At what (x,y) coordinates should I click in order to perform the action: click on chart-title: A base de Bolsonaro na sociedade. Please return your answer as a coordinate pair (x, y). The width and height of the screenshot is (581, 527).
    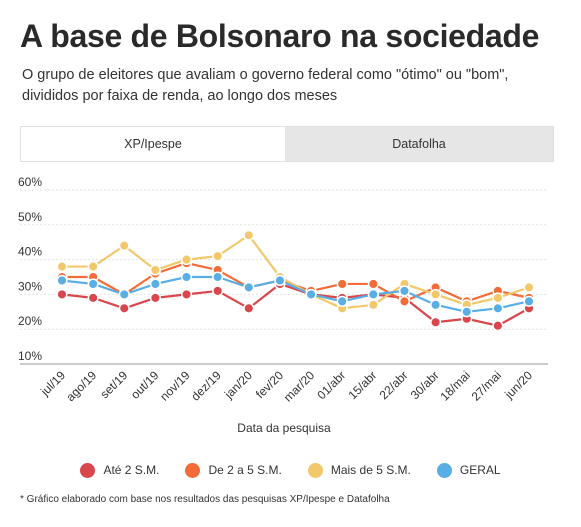
    Looking at the image, I should click on (280, 36).